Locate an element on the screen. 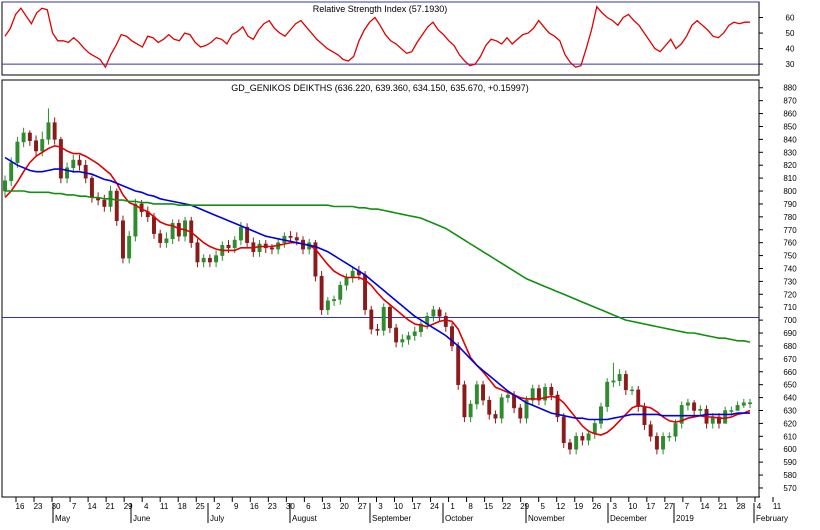 This screenshot has width=820, height=530. x-tick-label-40: 28 is located at coordinates (740, 506).